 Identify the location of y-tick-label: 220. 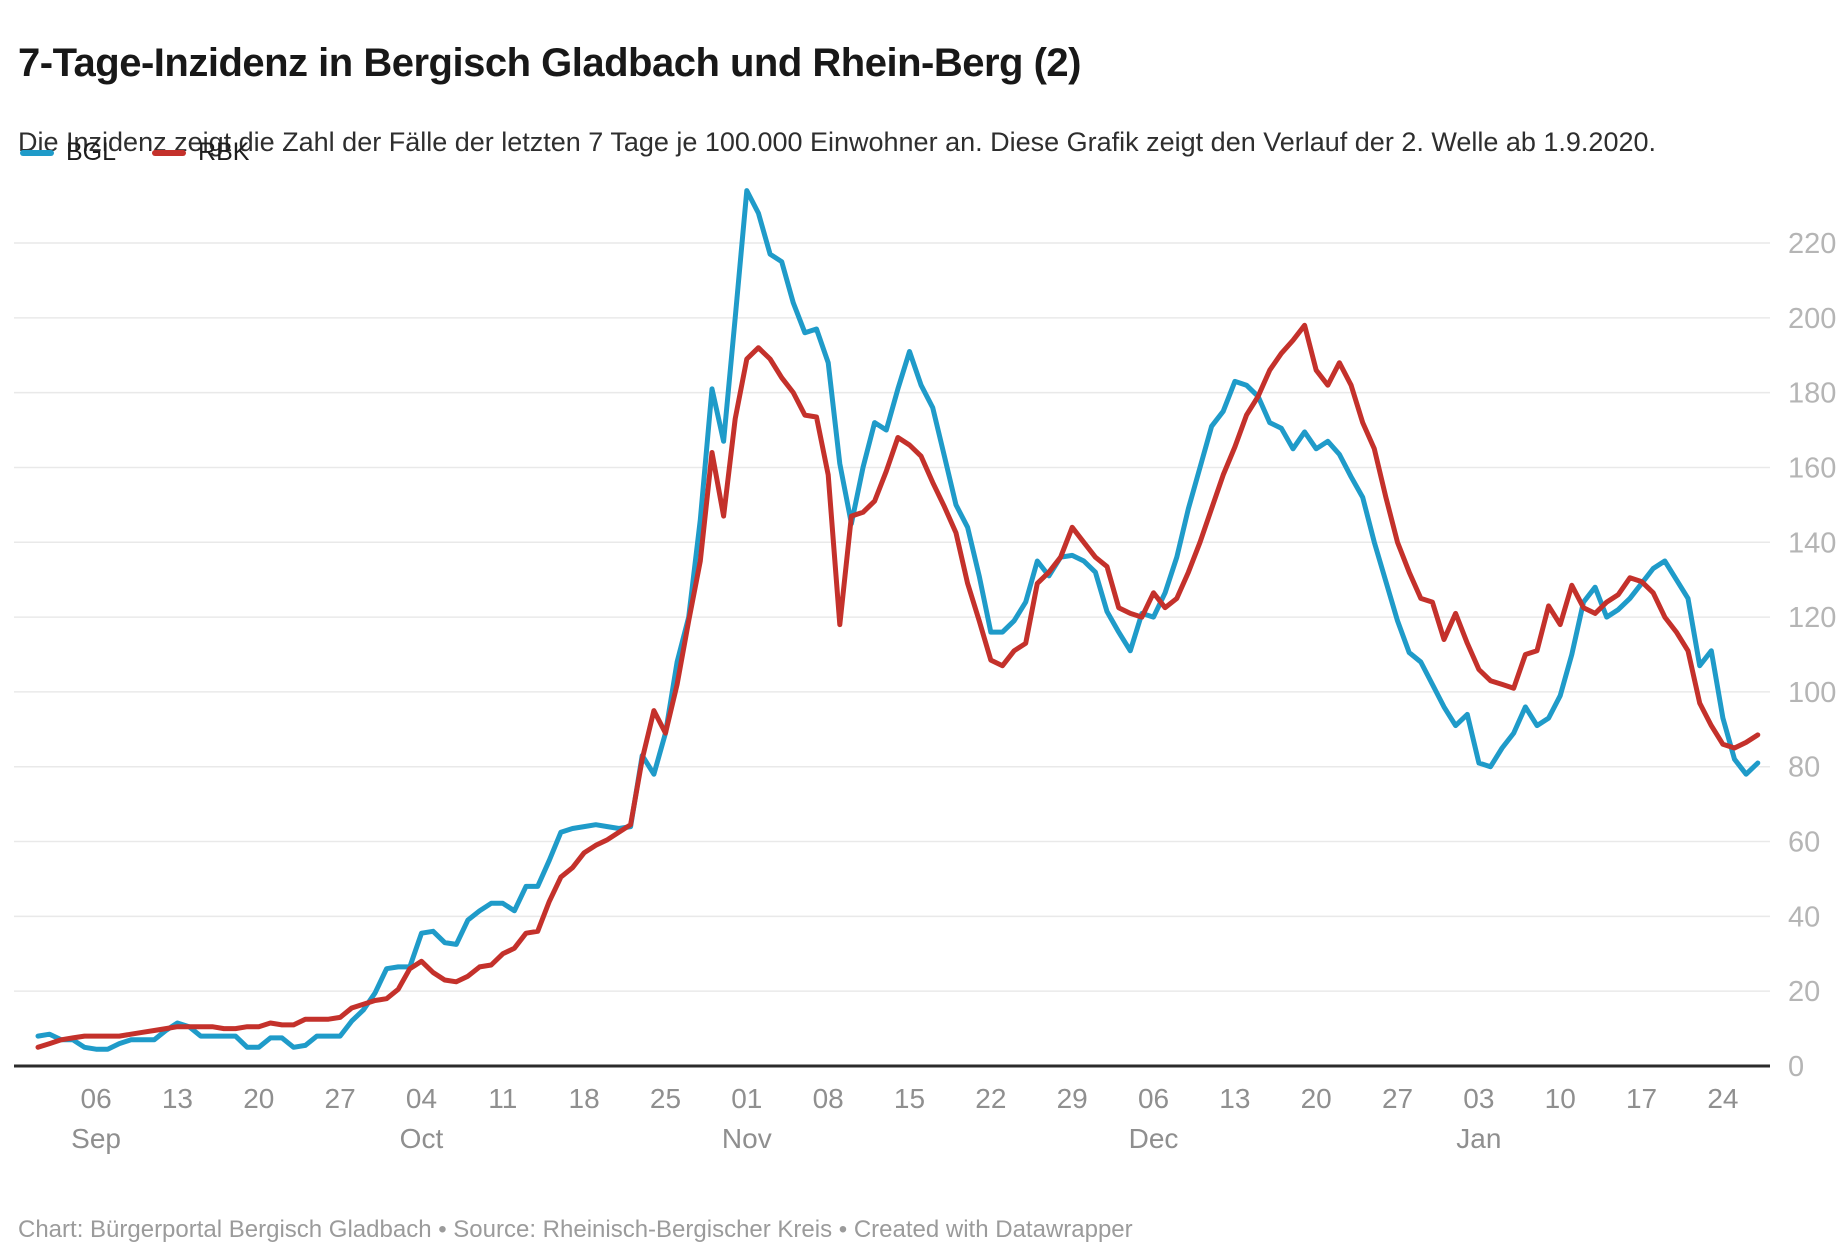
(1812, 244).